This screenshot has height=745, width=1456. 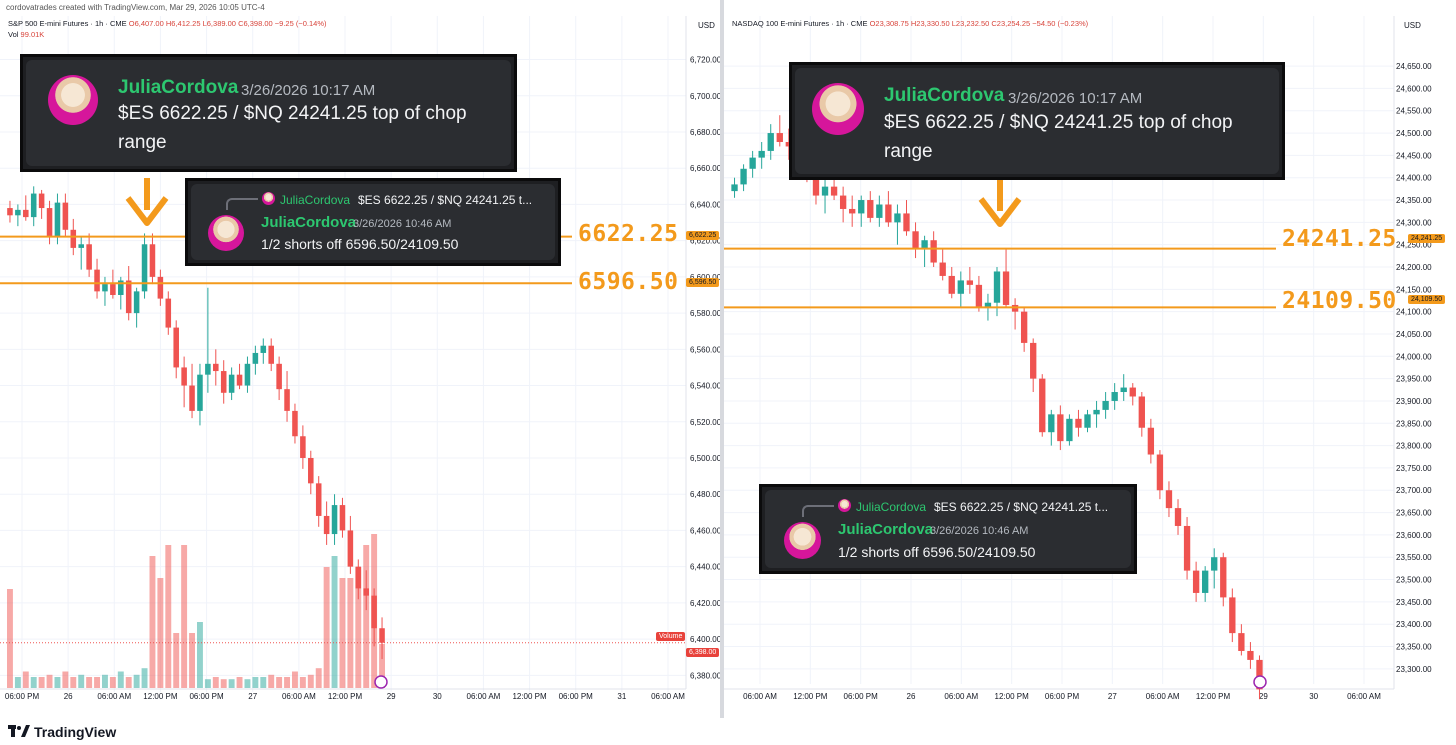 What do you see at coordinates (703, 282) in the screenshot?
I see `es-price-tag-2: 6,596.50` at bounding box center [703, 282].